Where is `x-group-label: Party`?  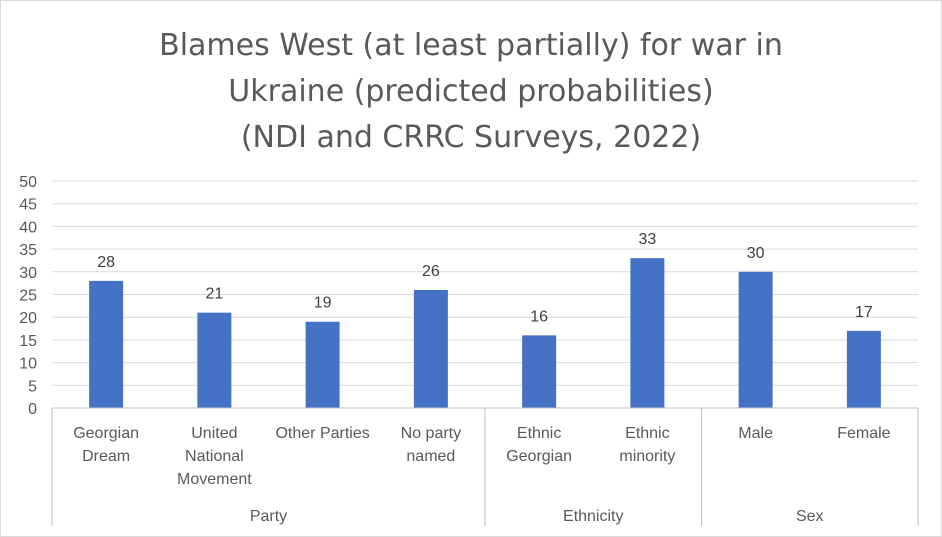 x-group-label: Party is located at coordinates (268, 516).